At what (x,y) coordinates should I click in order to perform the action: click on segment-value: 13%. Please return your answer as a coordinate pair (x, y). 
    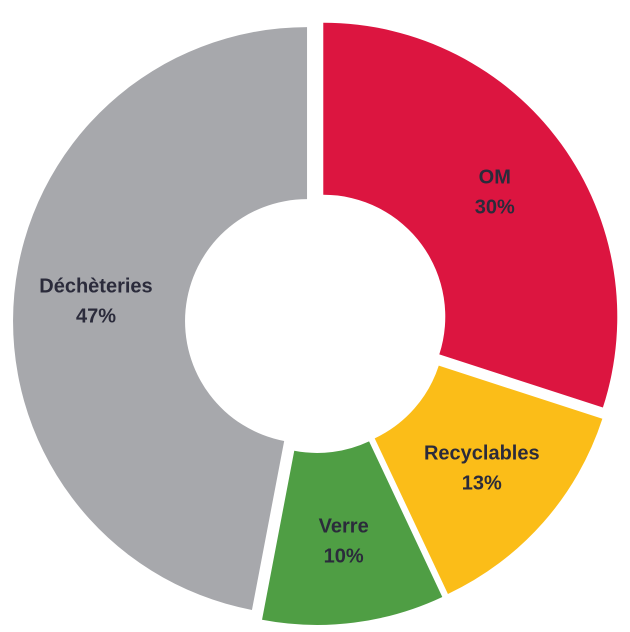
    Looking at the image, I should click on (482, 483).